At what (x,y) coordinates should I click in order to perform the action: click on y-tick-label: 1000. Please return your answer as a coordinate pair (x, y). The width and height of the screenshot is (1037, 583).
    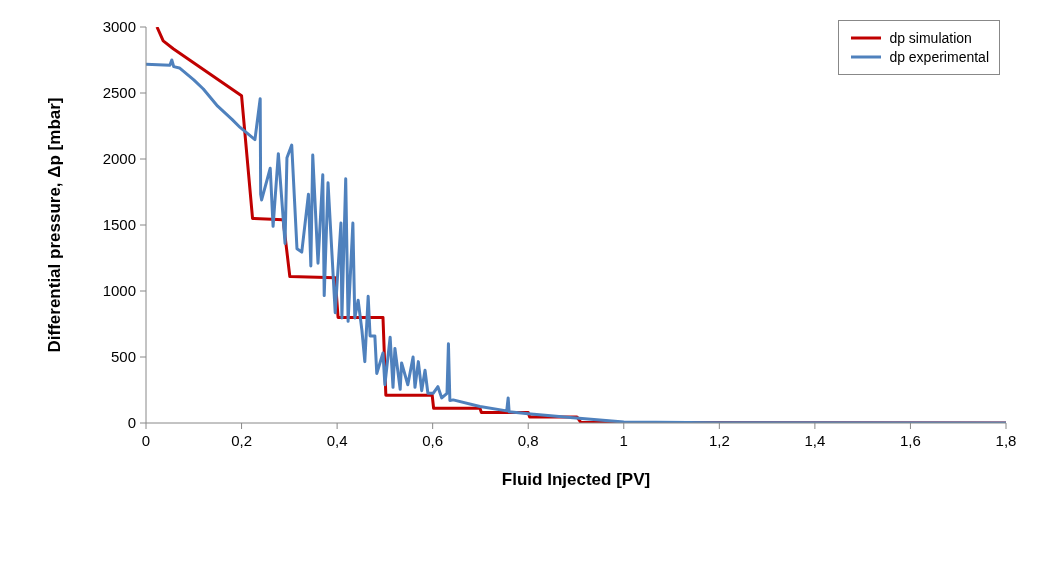
    Looking at the image, I should click on (119, 291).